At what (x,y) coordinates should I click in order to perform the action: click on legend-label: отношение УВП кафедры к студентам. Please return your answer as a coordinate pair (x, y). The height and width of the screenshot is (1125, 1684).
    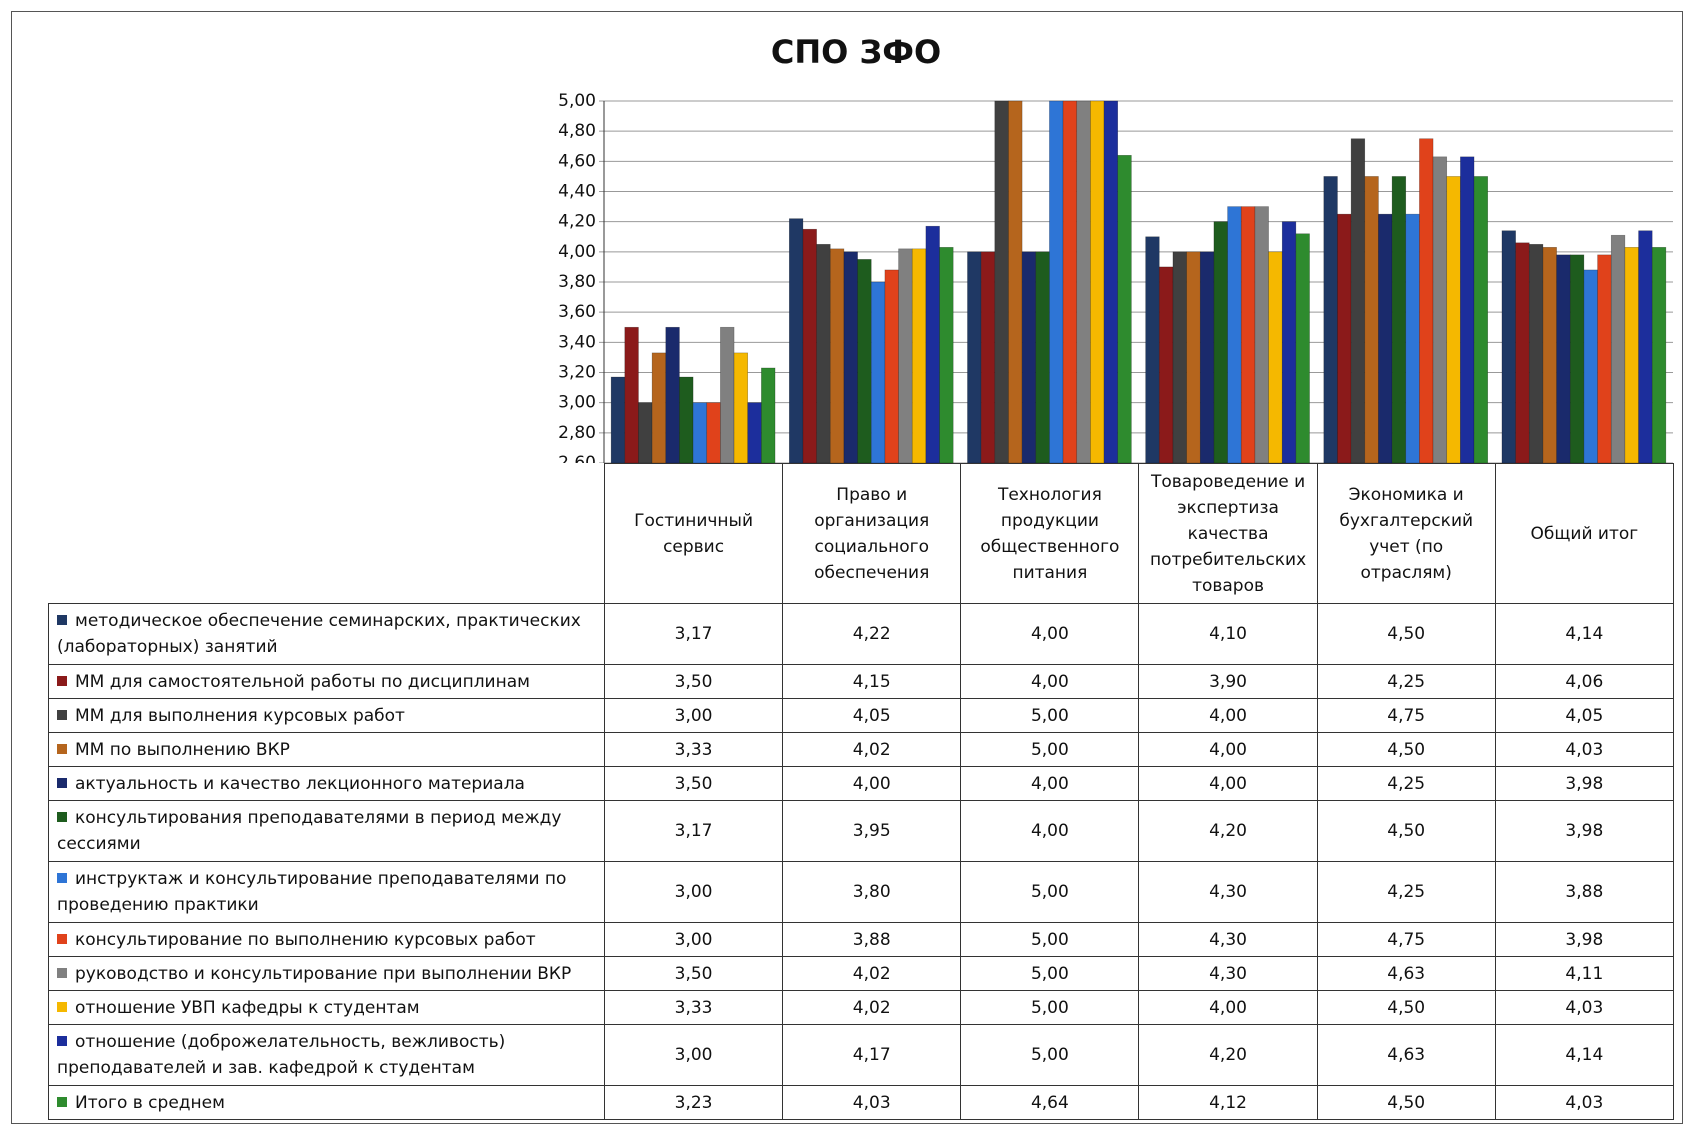
    Looking at the image, I should click on (247, 1007).